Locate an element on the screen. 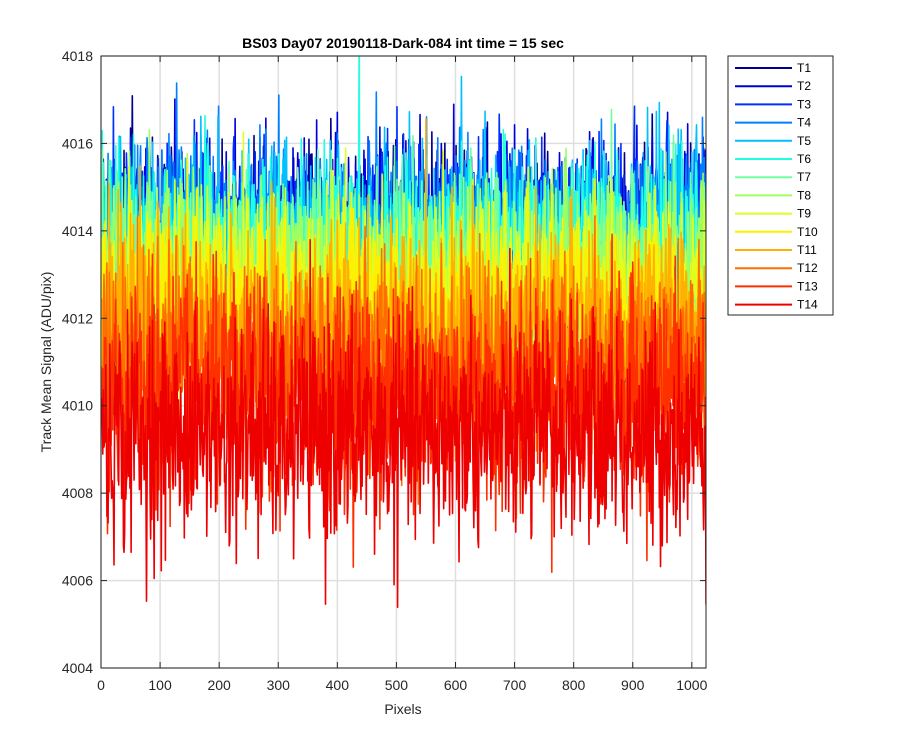 The width and height of the screenshot is (900, 750). x-tick-label: 800 is located at coordinates (574, 685).